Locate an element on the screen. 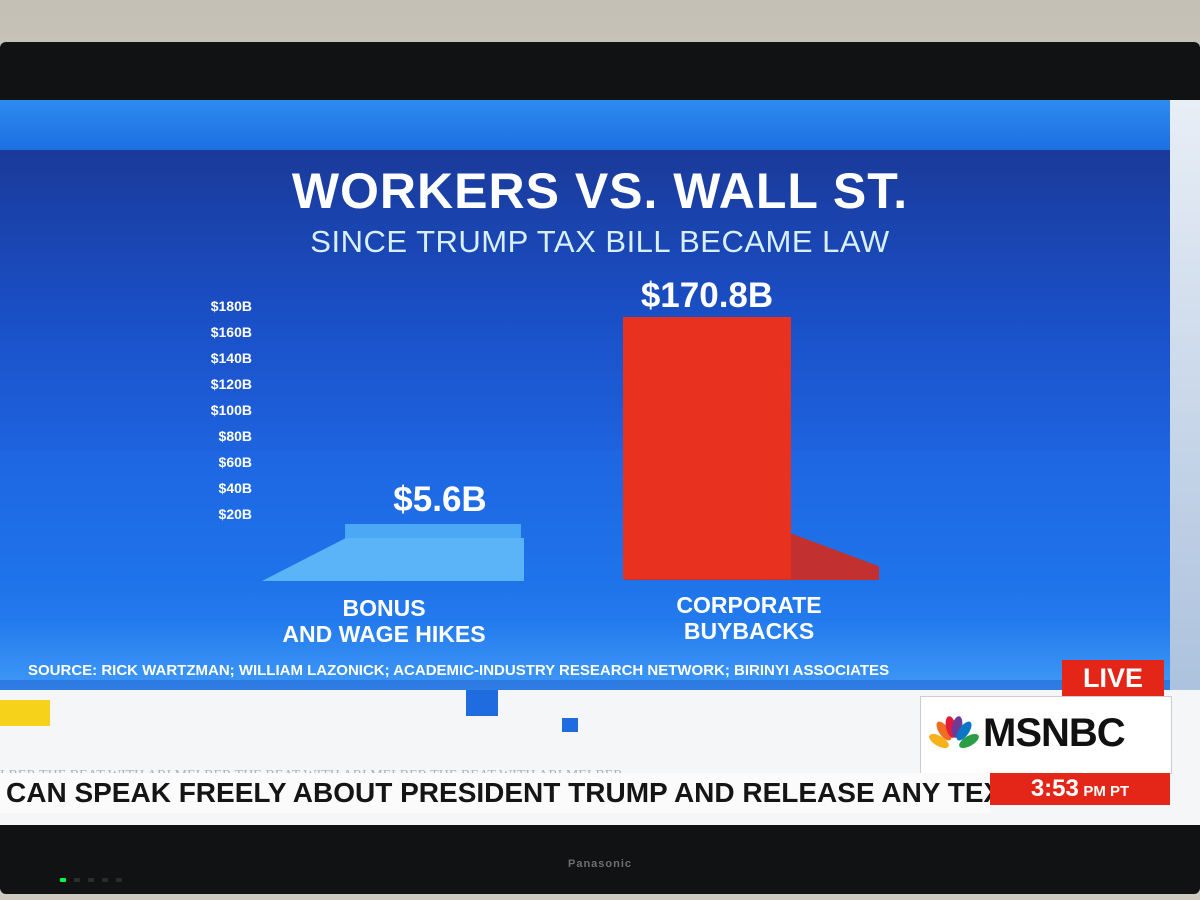 The image size is (1200, 900). floor-glow is located at coordinates (585, 655).